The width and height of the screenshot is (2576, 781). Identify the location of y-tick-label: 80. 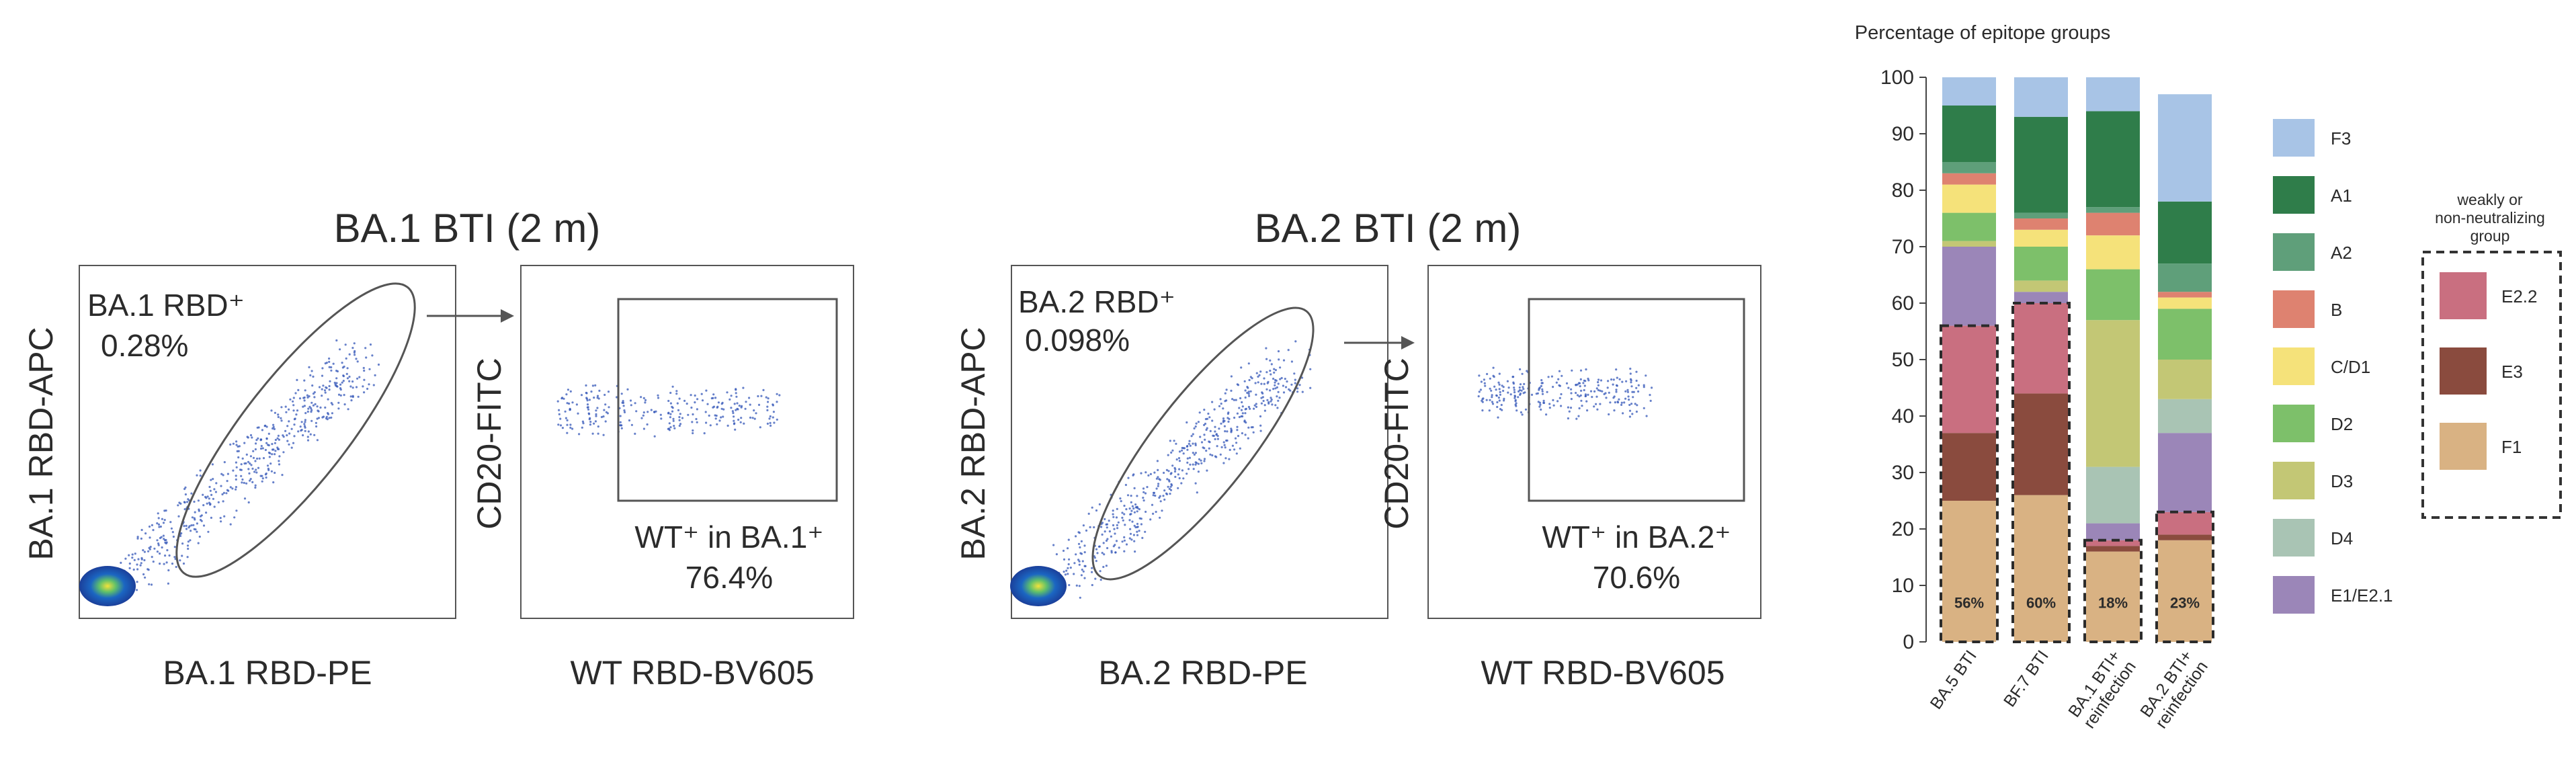
(1903, 190).